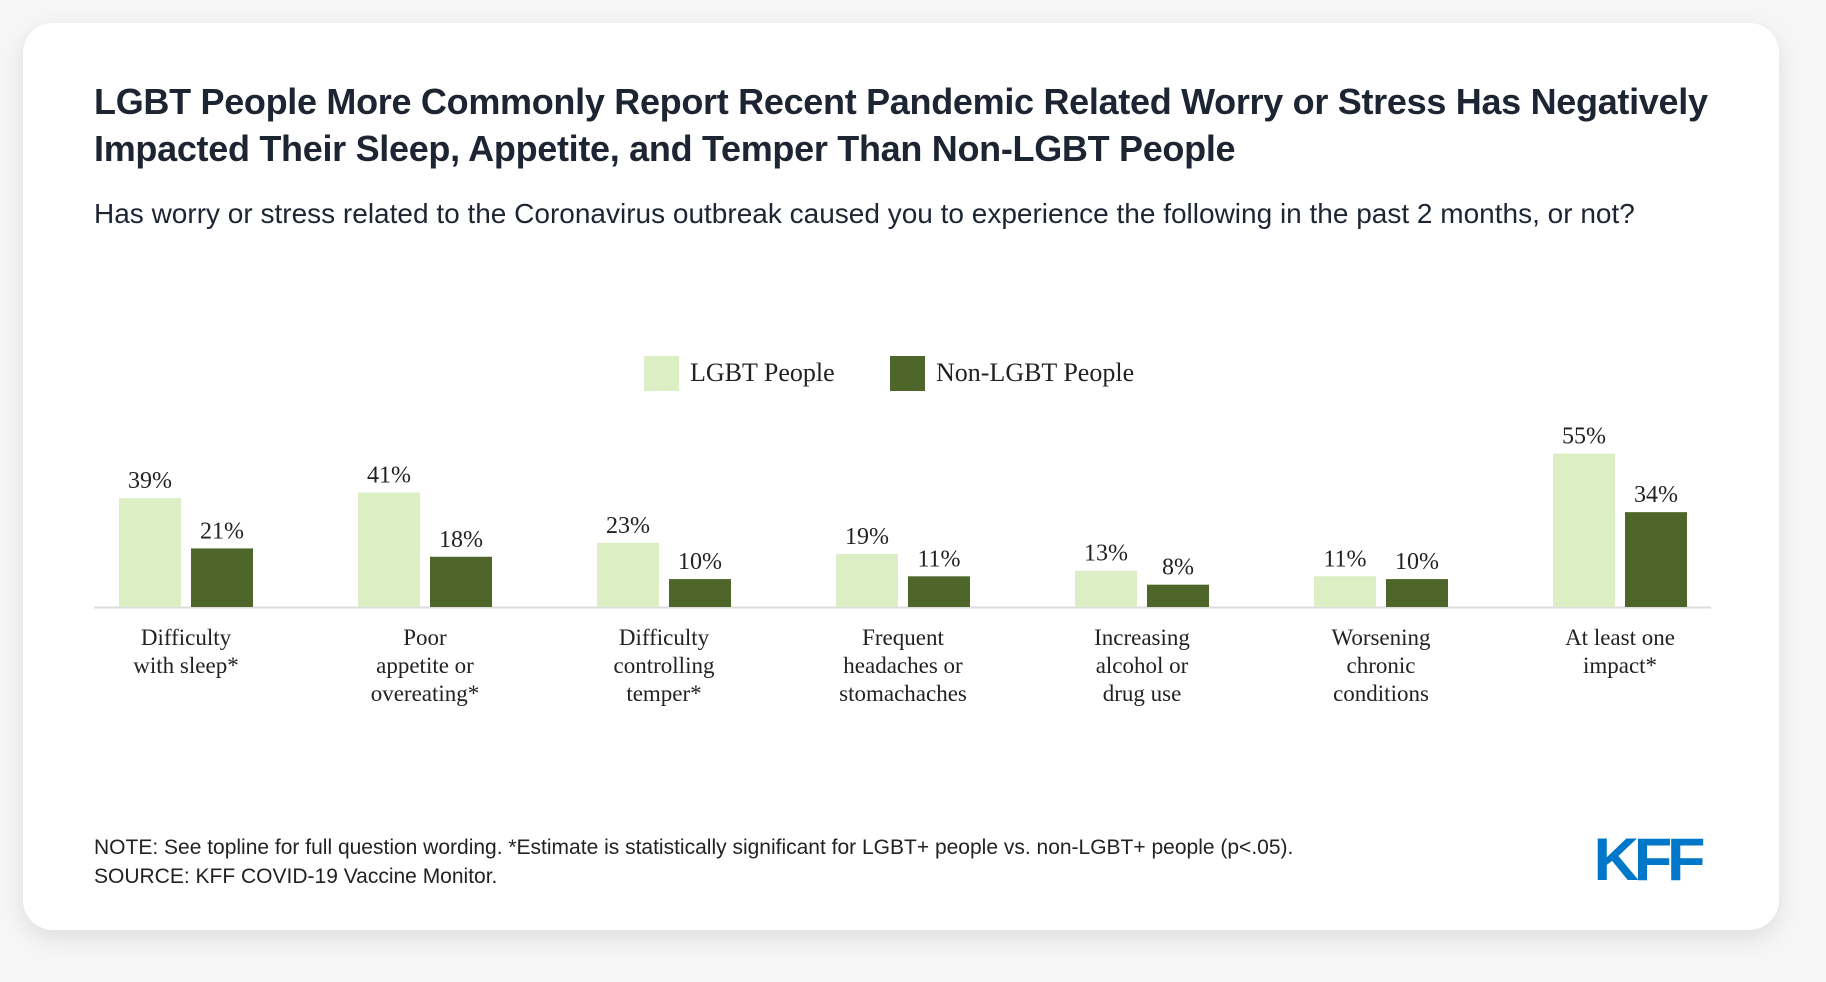  Describe the element at coordinates (425, 665) in the screenshot. I see `category-label: appetite or` at that location.